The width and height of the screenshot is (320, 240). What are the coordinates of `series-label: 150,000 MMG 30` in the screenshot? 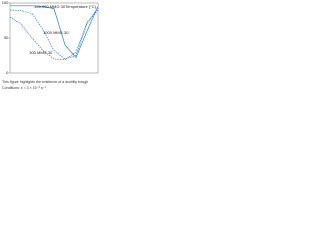 It's located at (50, 6).